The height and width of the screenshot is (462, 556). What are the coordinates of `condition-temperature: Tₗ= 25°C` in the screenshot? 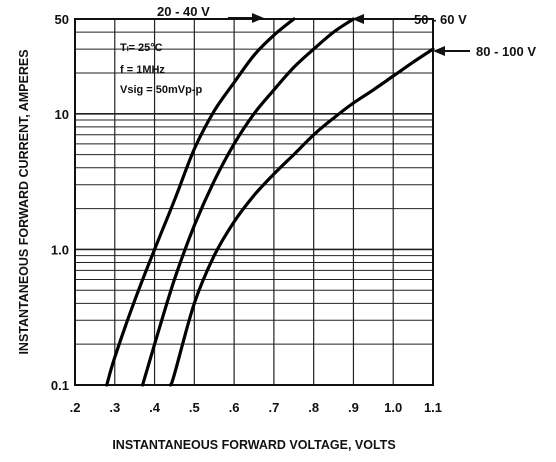 It's located at (141, 48).